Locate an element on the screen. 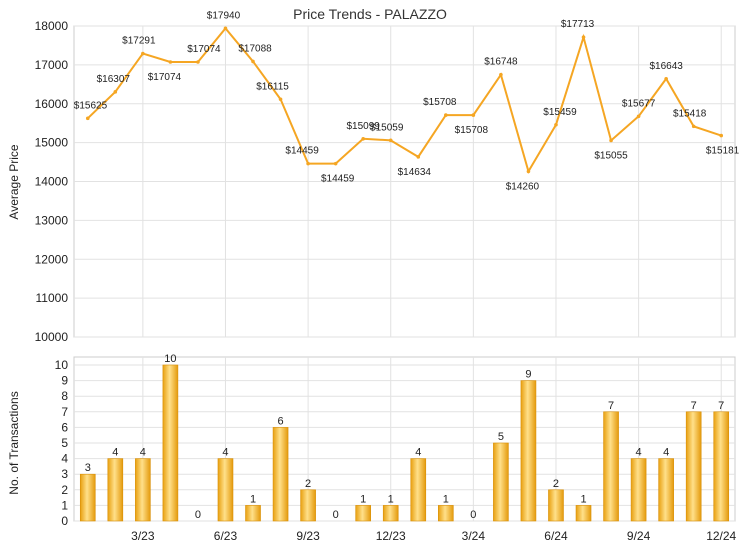 Image resolution: width=740 pixels, height=550 pixels. transactions-data-label: 2 is located at coordinates (556, 484).